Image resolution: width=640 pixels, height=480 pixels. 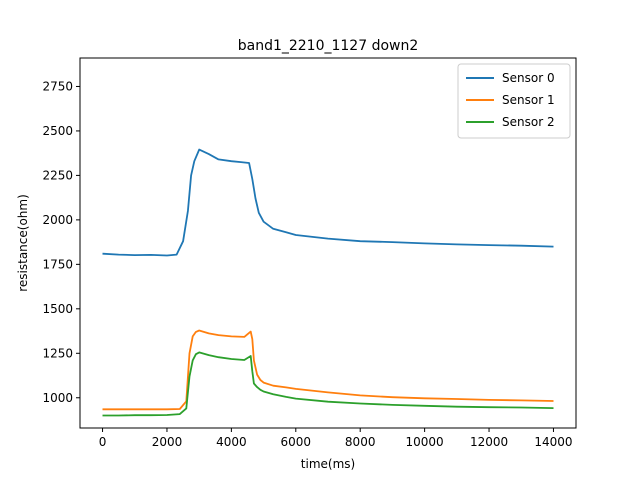 I want to click on y-tick-label: 2500, so click(x=57, y=131).